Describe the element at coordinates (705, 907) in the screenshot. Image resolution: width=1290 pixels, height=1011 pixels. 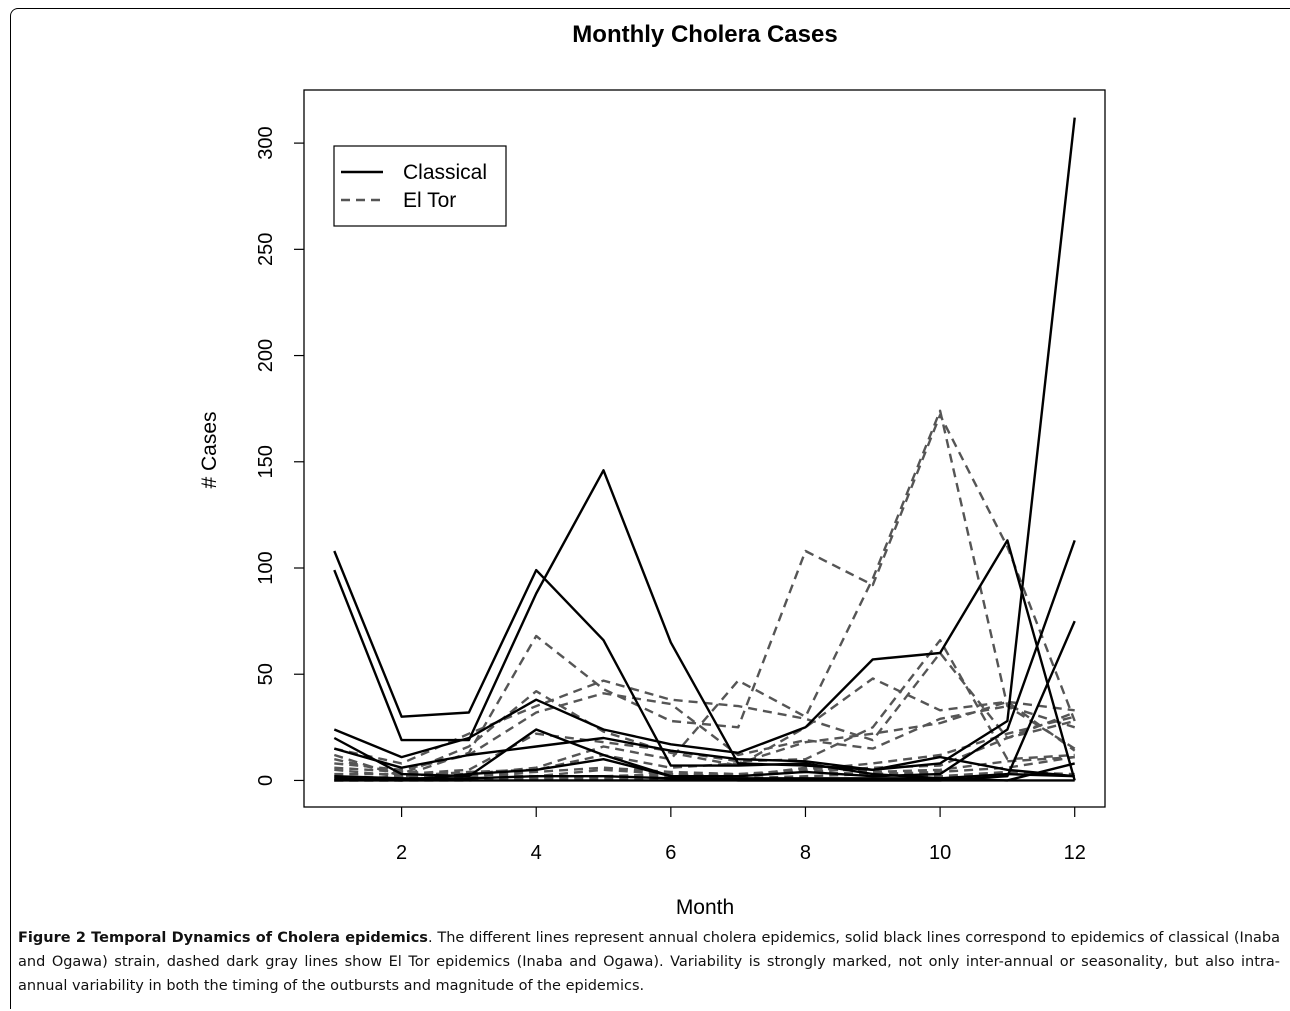
I see `x-axis-label: Month` at that location.